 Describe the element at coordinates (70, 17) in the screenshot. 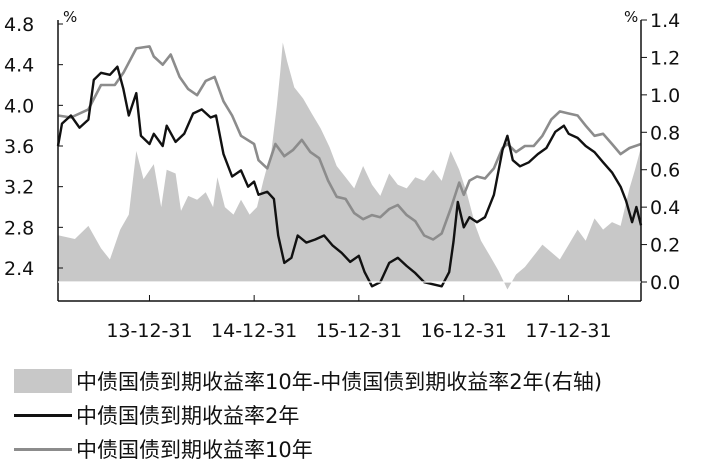

I see `left-unit-label: %` at that location.